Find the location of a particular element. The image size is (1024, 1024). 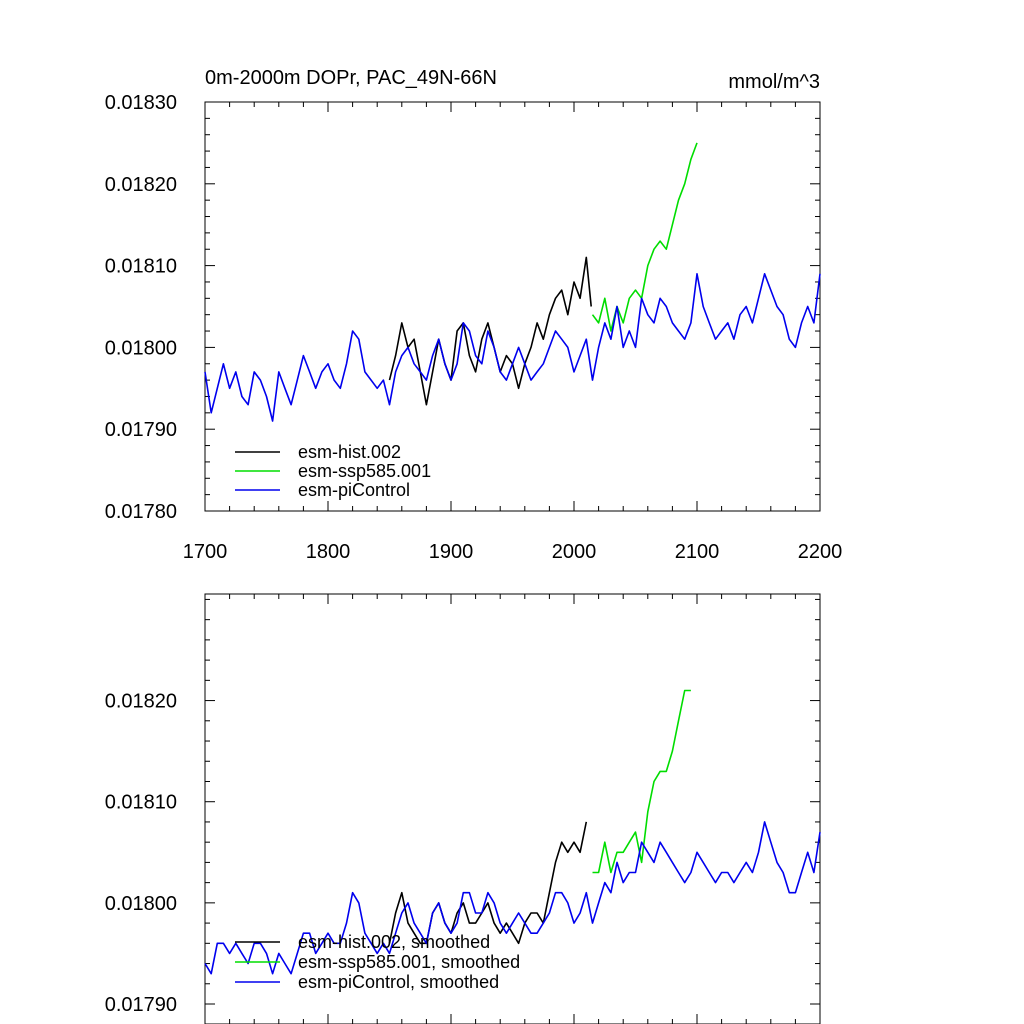

x-tick-label: 2000 is located at coordinates (574, 552).